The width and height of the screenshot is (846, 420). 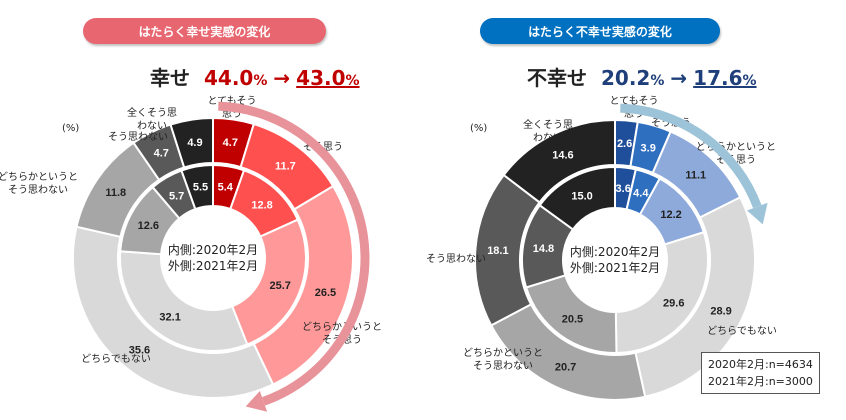 I want to click on unhappiness-headline: 不幸せ 20.2% → 17.6%, so click(x=642, y=76).